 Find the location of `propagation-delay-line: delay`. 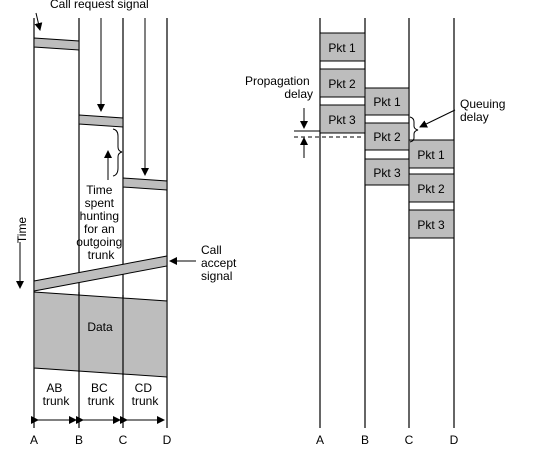

propagation-delay-line: delay is located at coordinates (298, 94).